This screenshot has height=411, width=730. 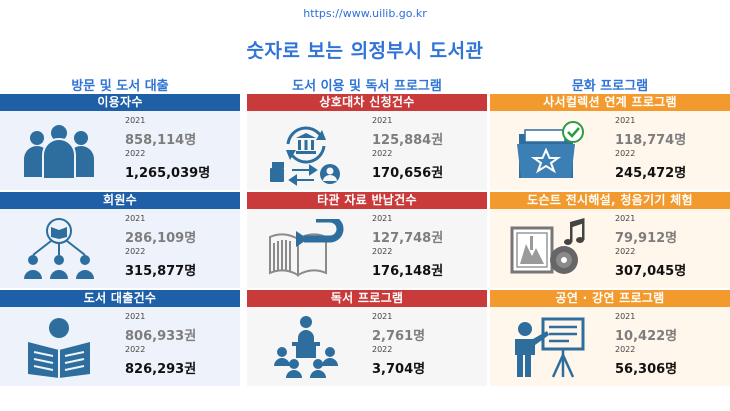 What do you see at coordinates (161, 271) in the screenshot?
I see `value-current: 315,877명` at bounding box center [161, 271].